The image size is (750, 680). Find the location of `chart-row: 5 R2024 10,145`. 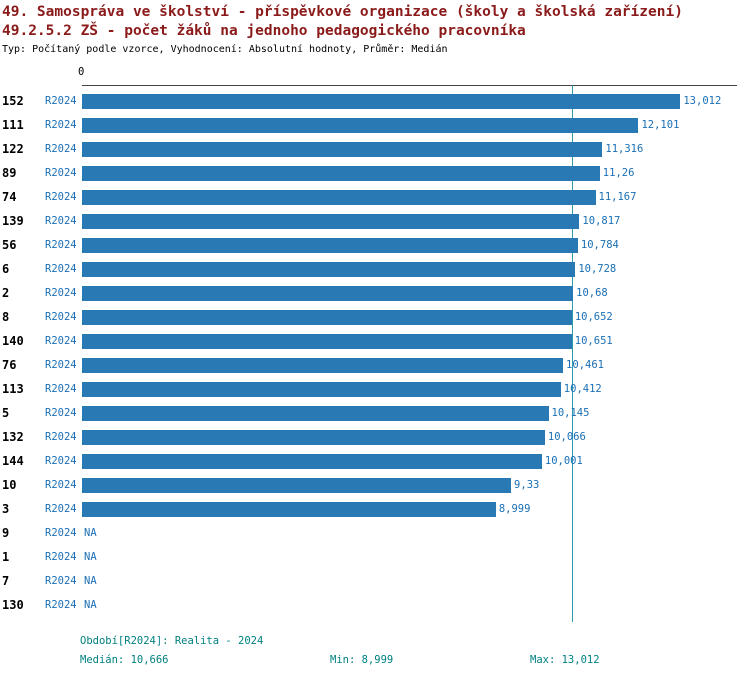

chart-row: 5 R2024 10,145 is located at coordinates (375, 413).